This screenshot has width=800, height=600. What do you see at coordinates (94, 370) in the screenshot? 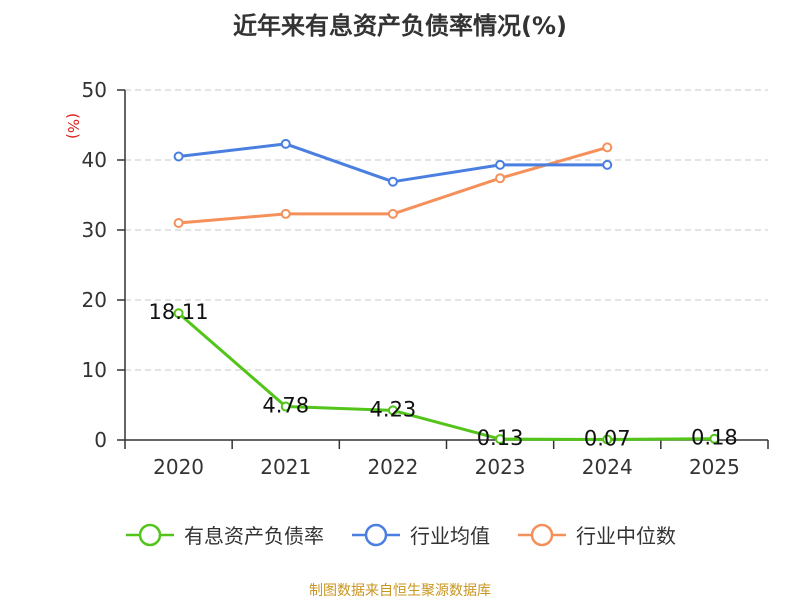
I see `y-tick-label: 10` at bounding box center [94, 370].